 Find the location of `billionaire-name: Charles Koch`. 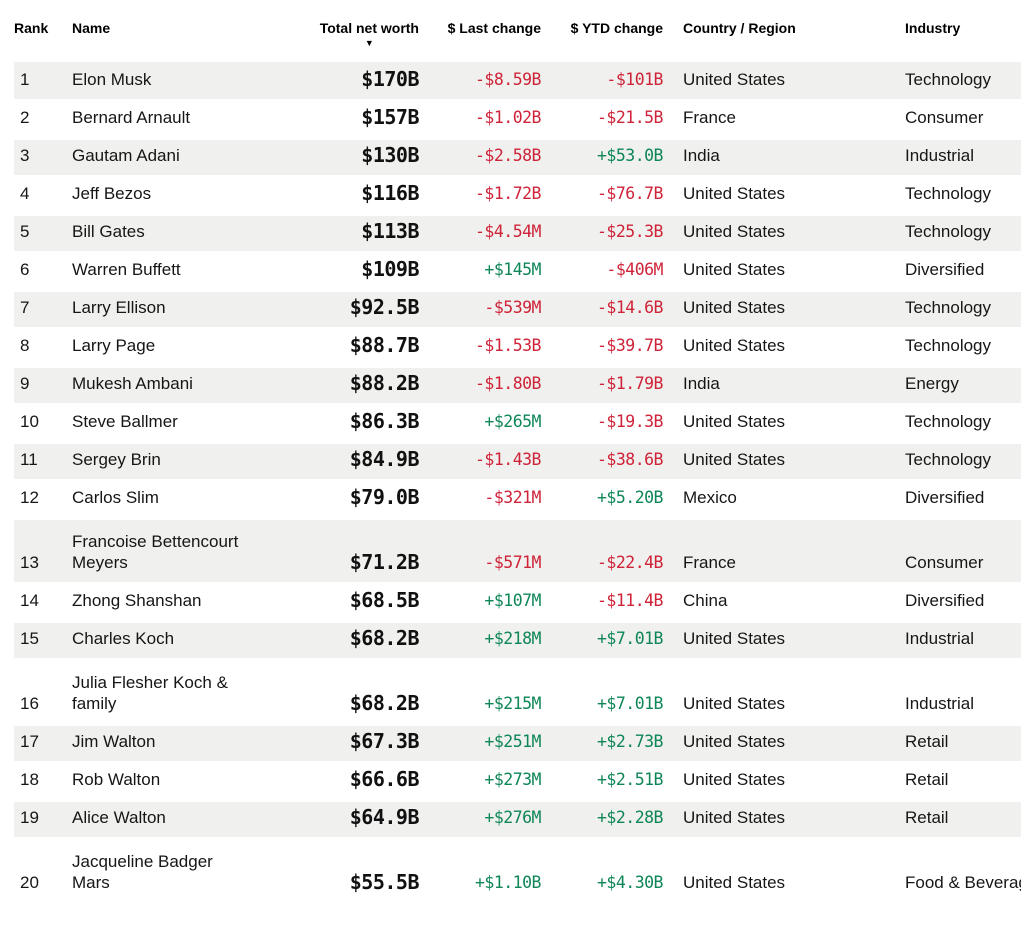

billionaire-name: Charles Koch is located at coordinates (123, 638).